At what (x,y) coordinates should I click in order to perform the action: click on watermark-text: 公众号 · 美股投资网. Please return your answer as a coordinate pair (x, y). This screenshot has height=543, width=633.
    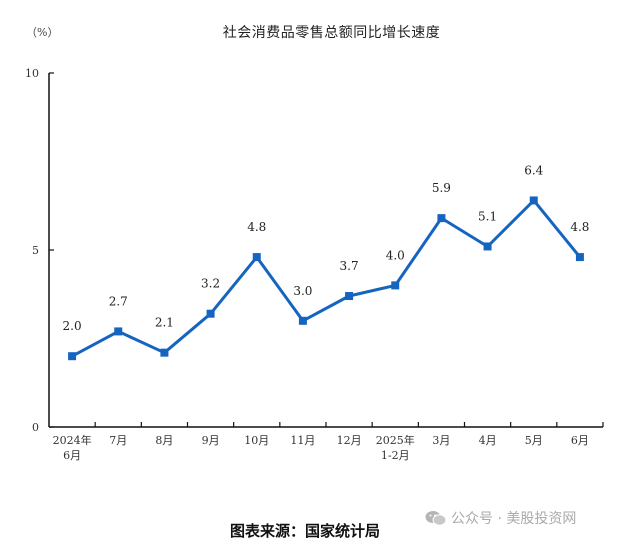
    Looking at the image, I should click on (514, 519).